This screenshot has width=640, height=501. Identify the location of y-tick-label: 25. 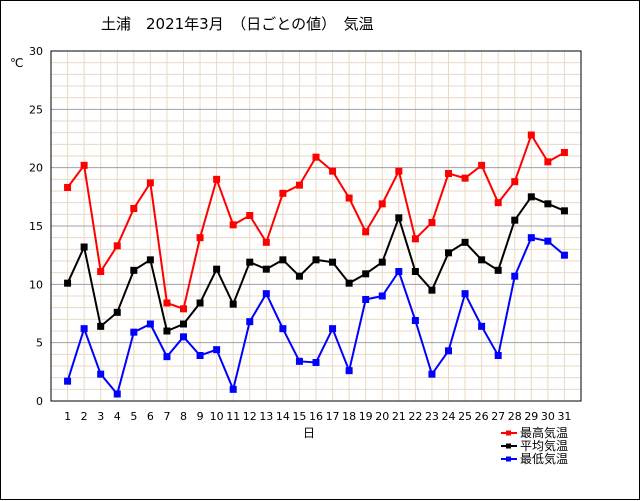
(36, 109).